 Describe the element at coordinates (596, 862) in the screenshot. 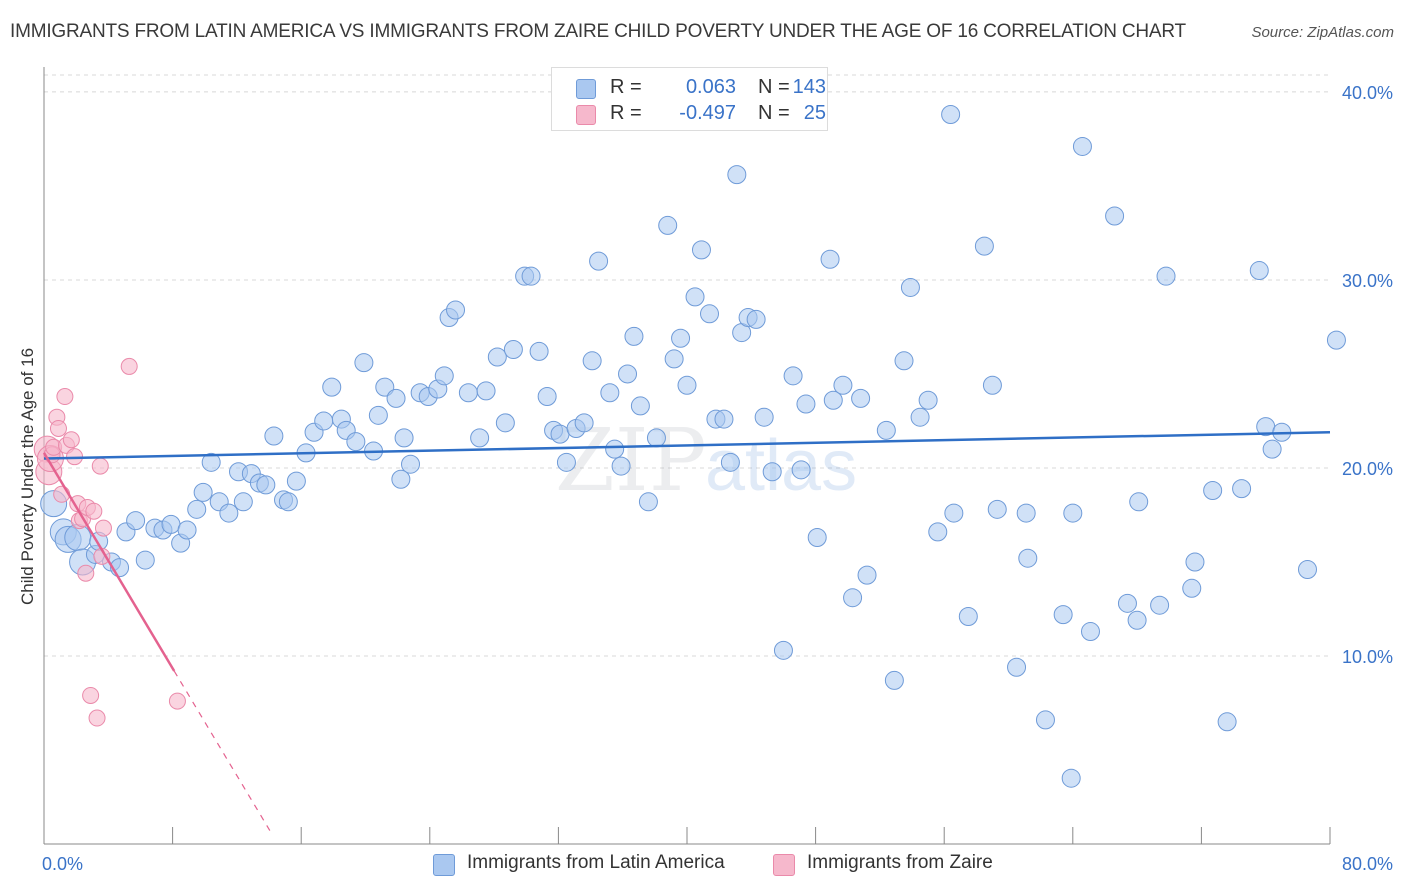

I see `legend-label: Immigrants from Latin America` at that location.